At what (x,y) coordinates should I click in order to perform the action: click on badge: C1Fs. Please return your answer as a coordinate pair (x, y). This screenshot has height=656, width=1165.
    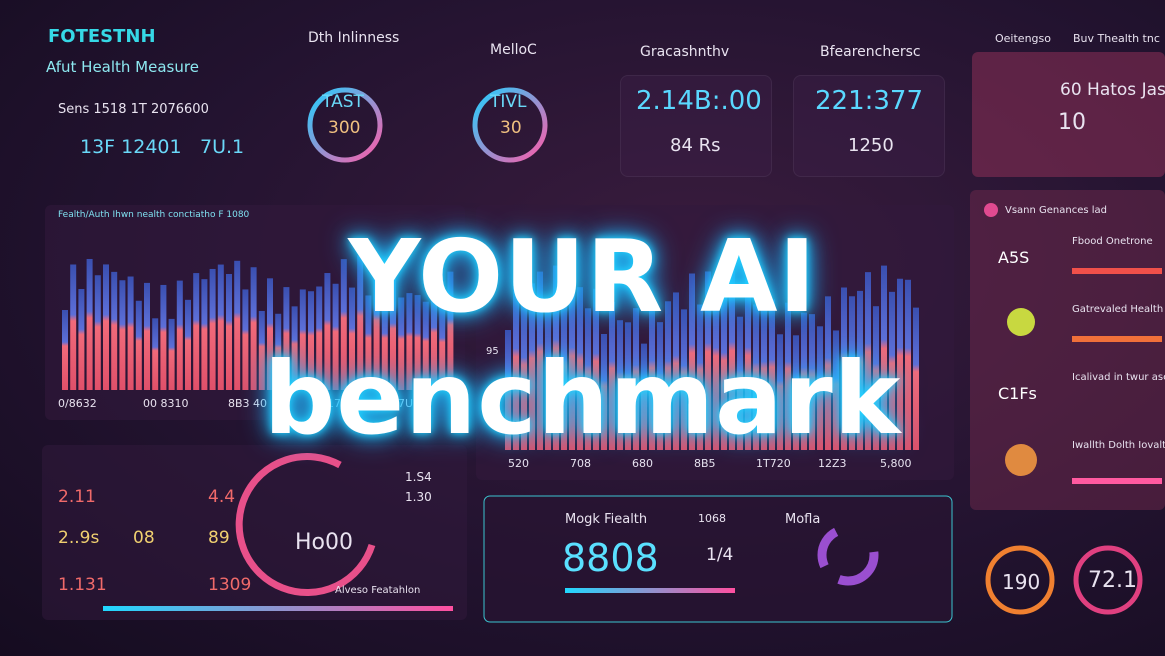
    Looking at the image, I should click on (1017, 393).